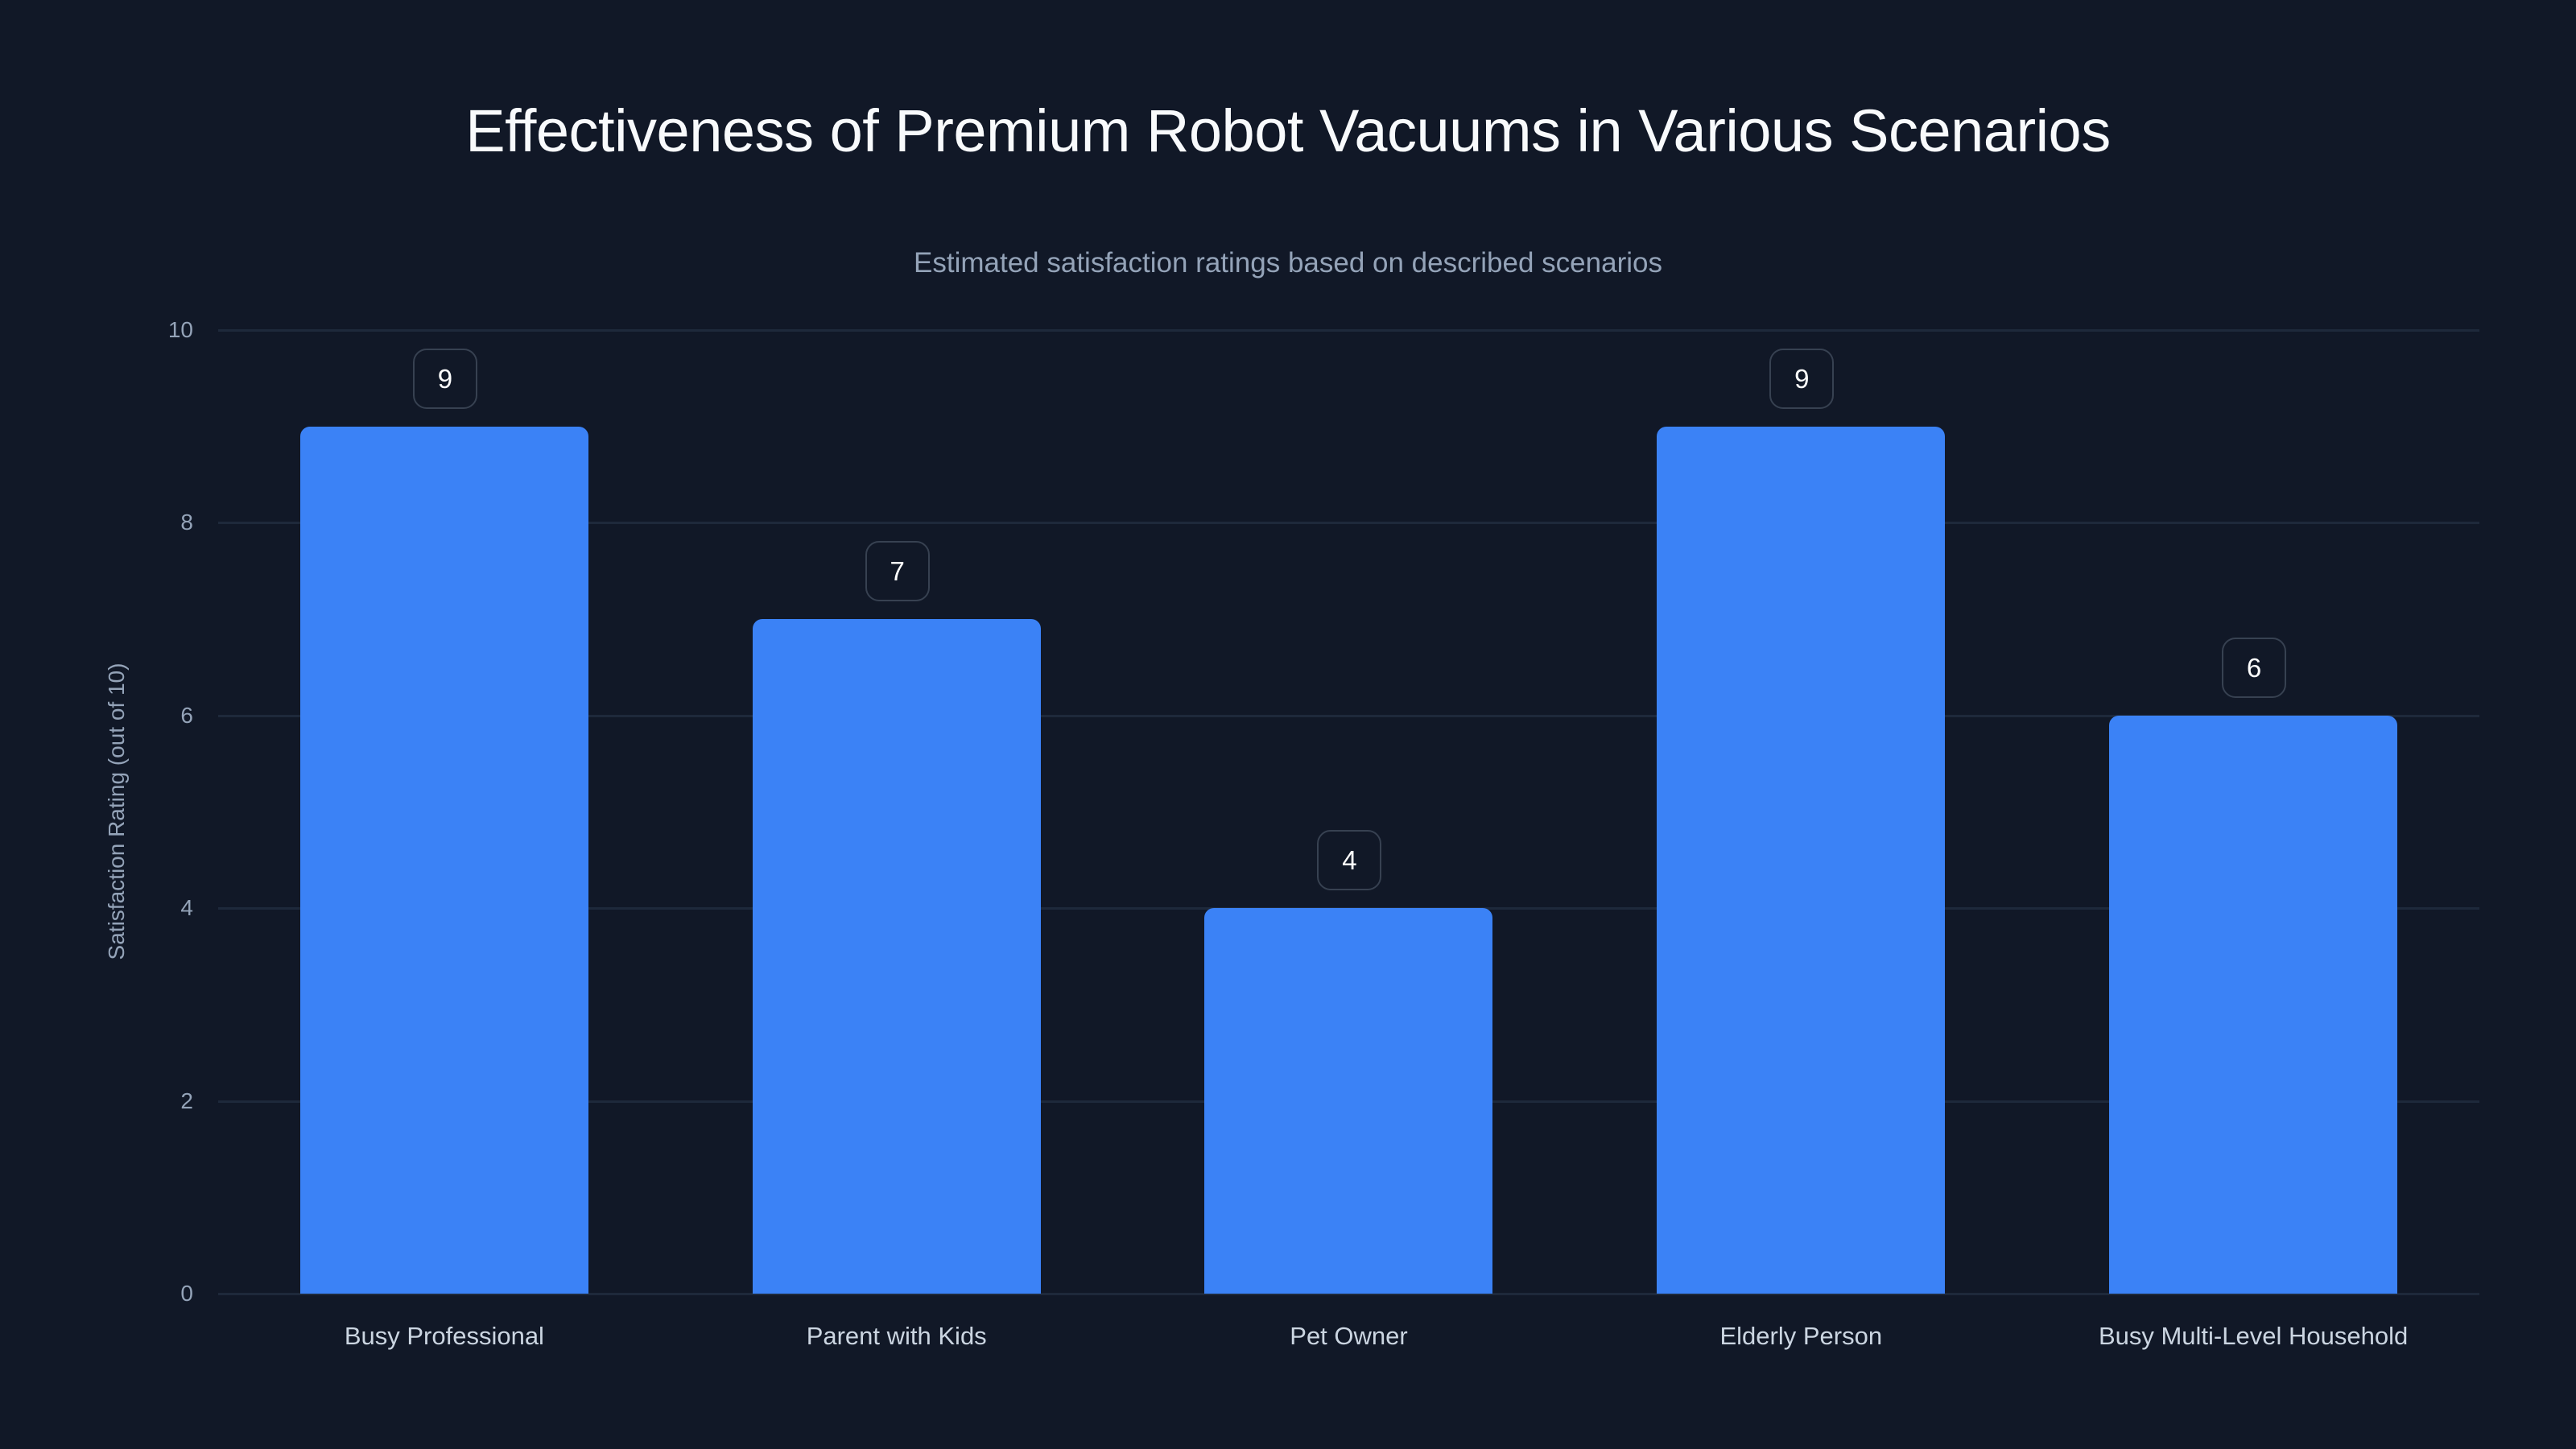 The width and height of the screenshot is (2576, 1449). I want to click on y-tick-label: 6, so click(186, 715).